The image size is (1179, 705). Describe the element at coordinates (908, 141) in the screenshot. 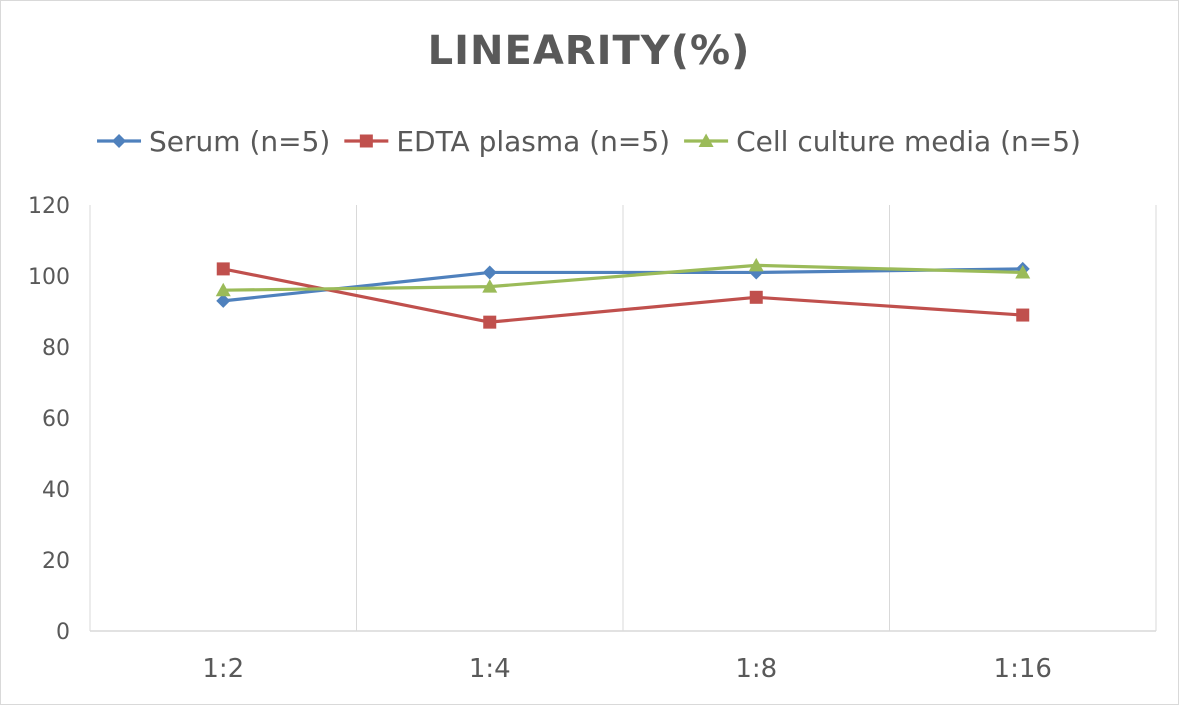

I see `legend-label: Cell culture media (n=5)` at that location.